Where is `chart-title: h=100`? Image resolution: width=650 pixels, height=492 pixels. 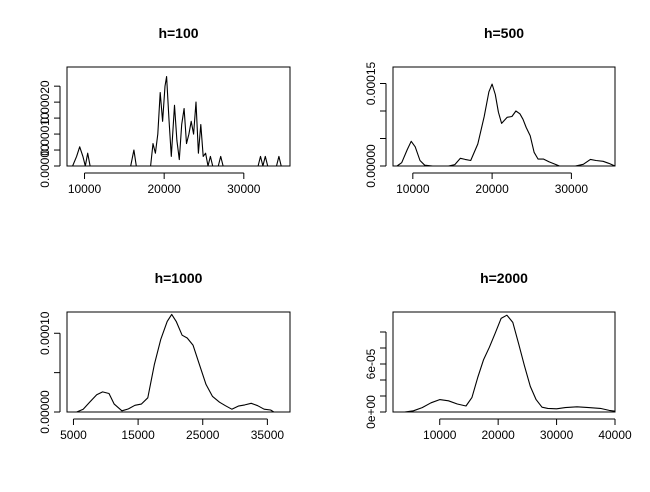 chart-title: h=100 is located at coordinates (178, 33).